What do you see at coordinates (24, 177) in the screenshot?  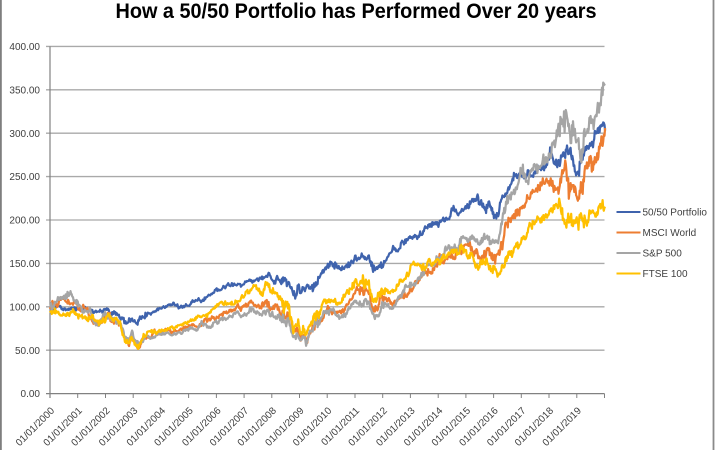 I see `svg-text: 250.00` at bounding box center [24, 177].